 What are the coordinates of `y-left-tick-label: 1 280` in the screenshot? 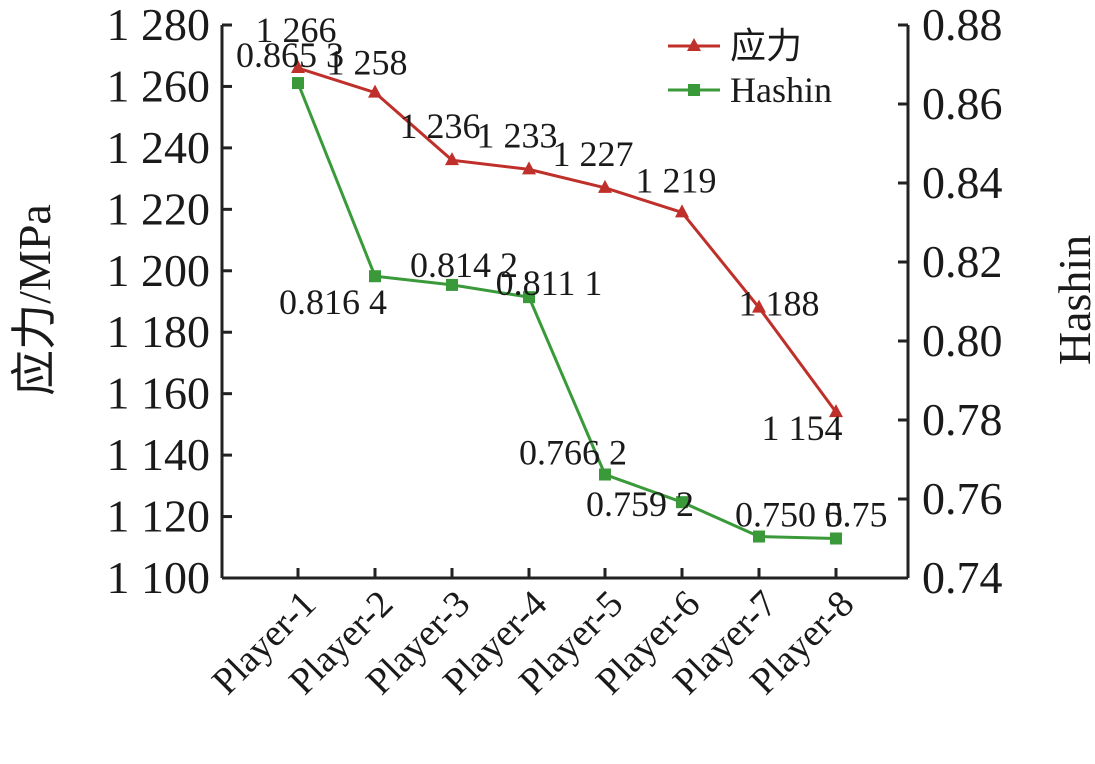 It's located at (159, 25).